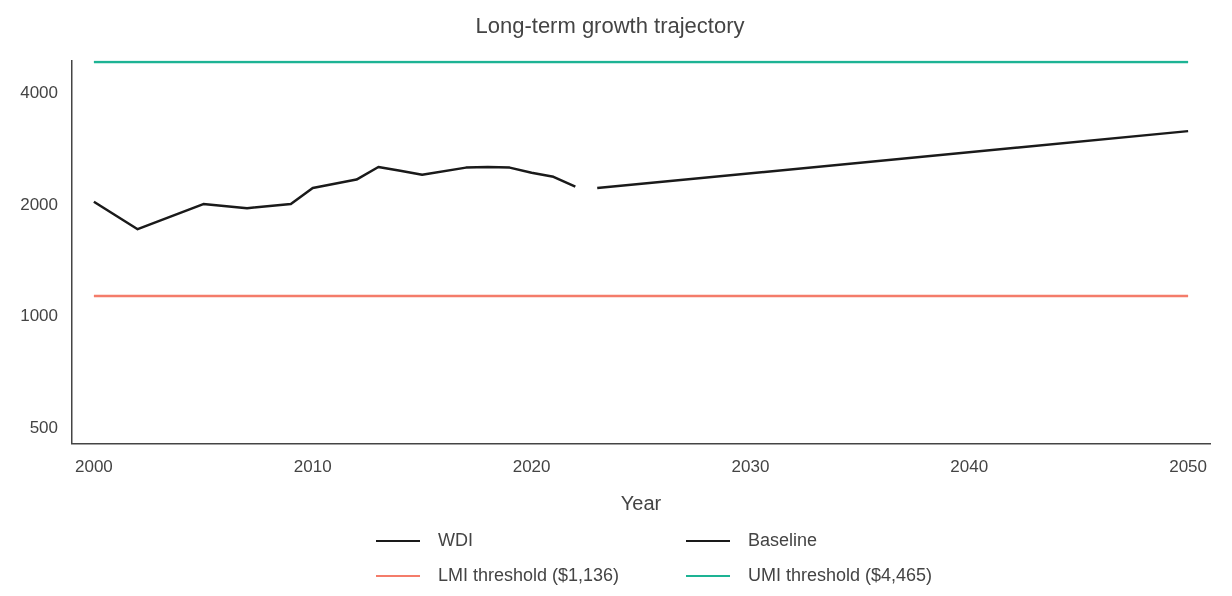 The image size is (1232, 596). What do you see at coordinates (969, 467) in the screenshot?
I see `x-tick-label: 2040` at bounding box center [969, 467].